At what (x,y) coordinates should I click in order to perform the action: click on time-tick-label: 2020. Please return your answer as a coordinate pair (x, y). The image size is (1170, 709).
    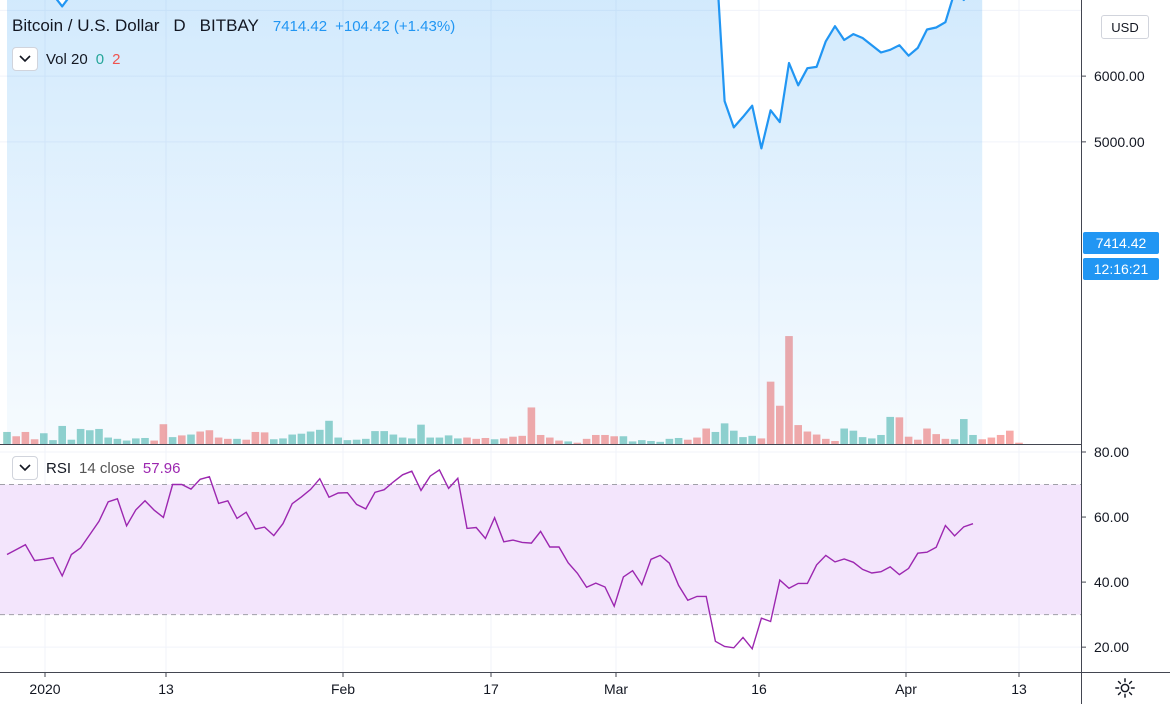
    Looking at the image, I should click on (44, 689).